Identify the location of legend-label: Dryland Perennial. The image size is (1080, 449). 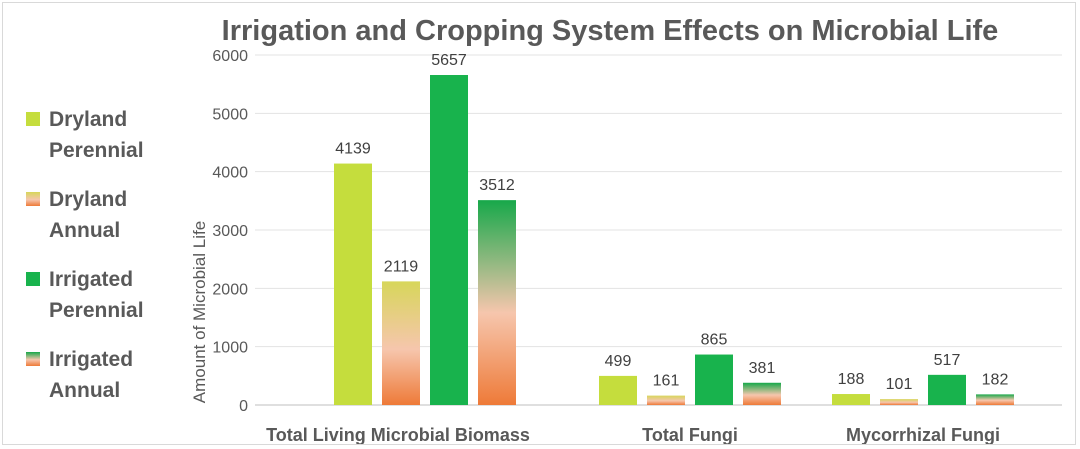
(96, 135).